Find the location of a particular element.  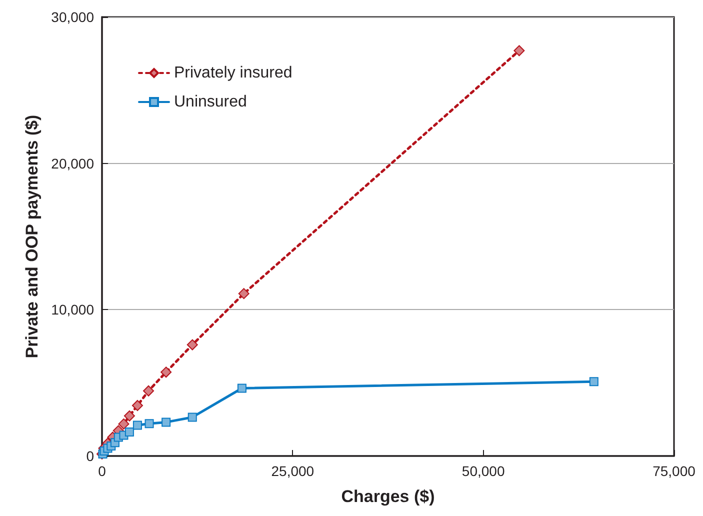

y-tick-label: 20,000 is located at coordinates (72, 163).